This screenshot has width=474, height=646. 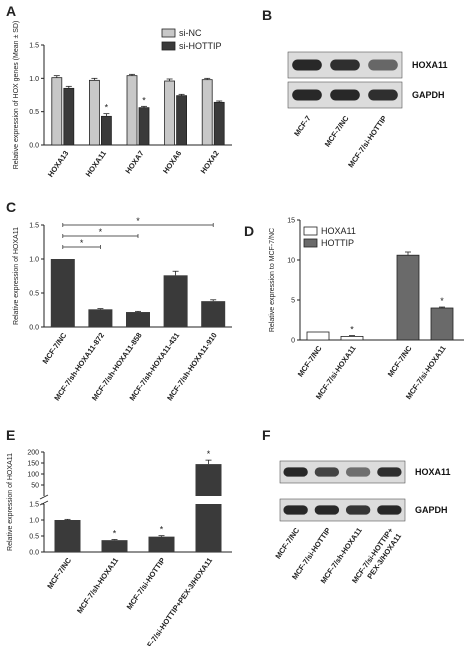 I want to click on blot-b-lane-label: MCF-7, so click(x=302, y=126).